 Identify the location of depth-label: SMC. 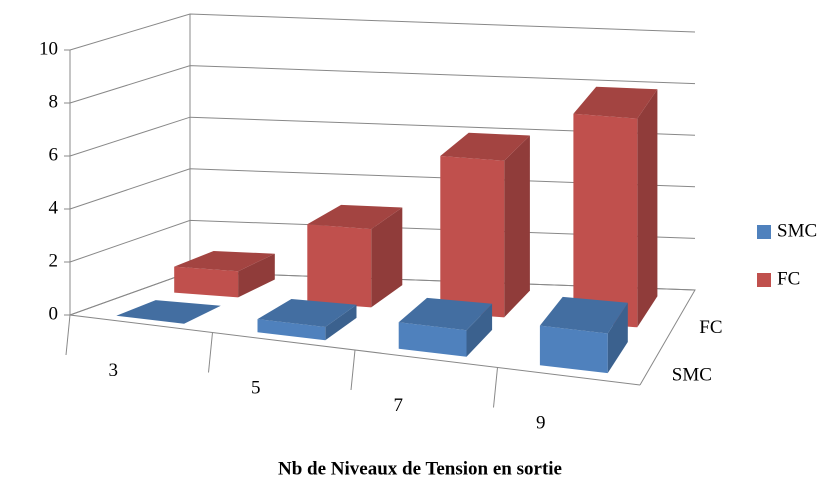
(692, 375).